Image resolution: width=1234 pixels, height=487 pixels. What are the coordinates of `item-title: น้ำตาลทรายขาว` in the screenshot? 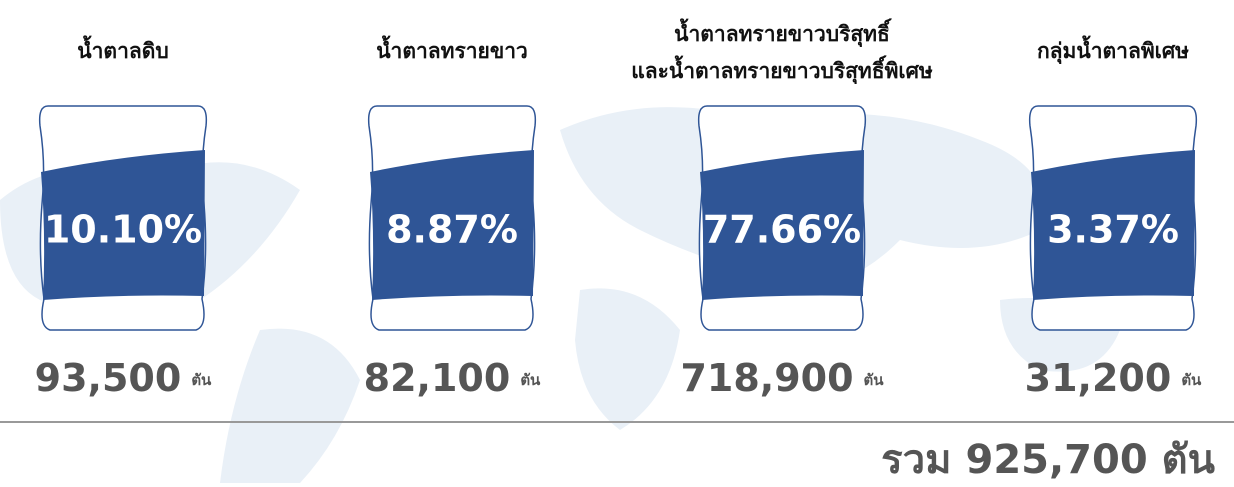 It's located at (452, 49).